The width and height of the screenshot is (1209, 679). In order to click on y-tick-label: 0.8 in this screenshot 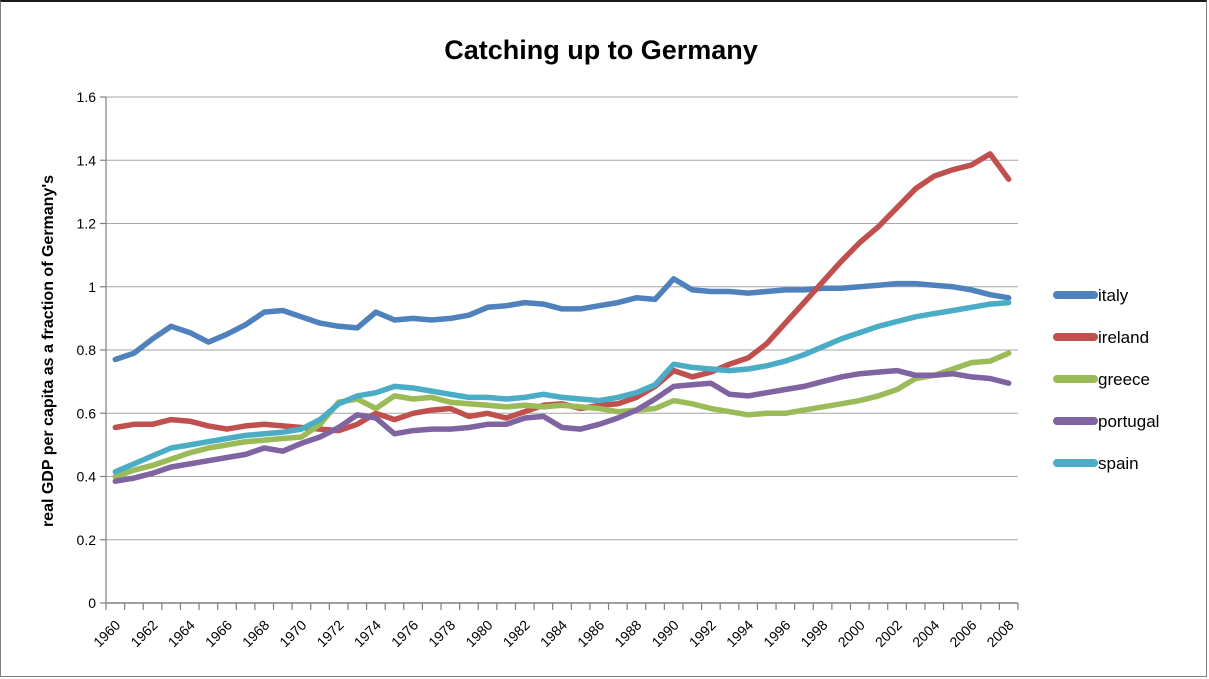, I will do `click(87, 350)`.